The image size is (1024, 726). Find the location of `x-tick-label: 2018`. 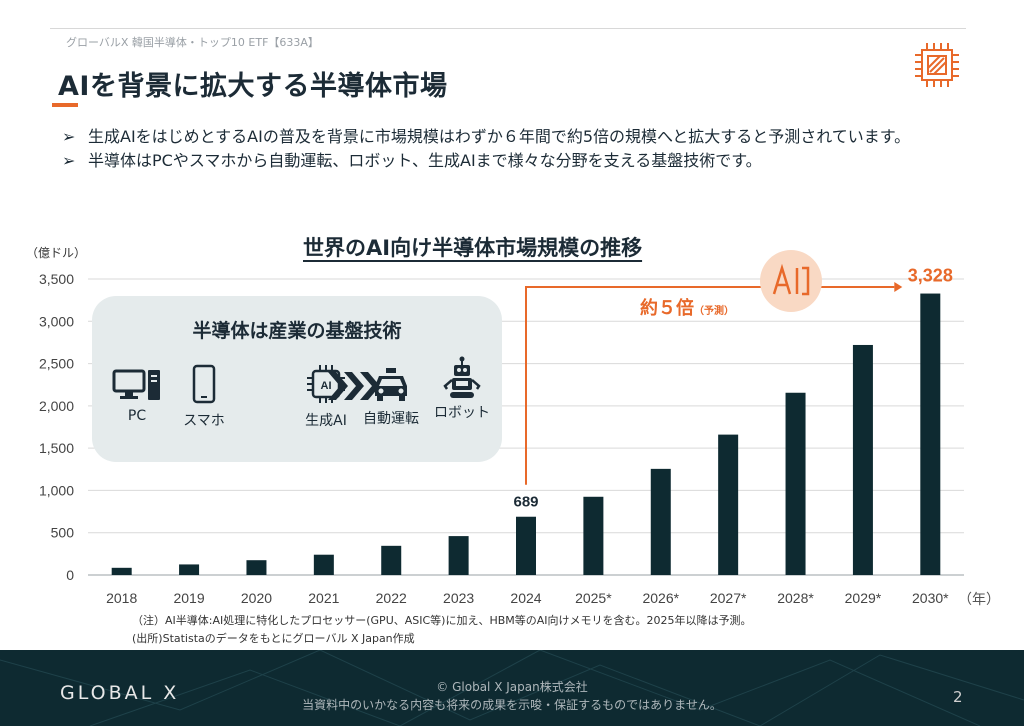

x-tick-label: 2018 is located at coordinates (121, 598).